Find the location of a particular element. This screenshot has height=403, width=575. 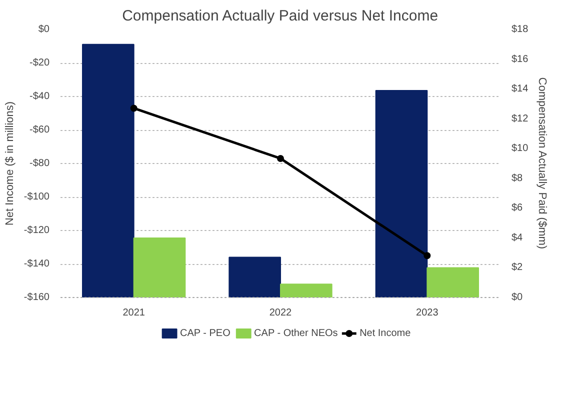

y-tick-label: -$20 is located at coordinates (39, 63).